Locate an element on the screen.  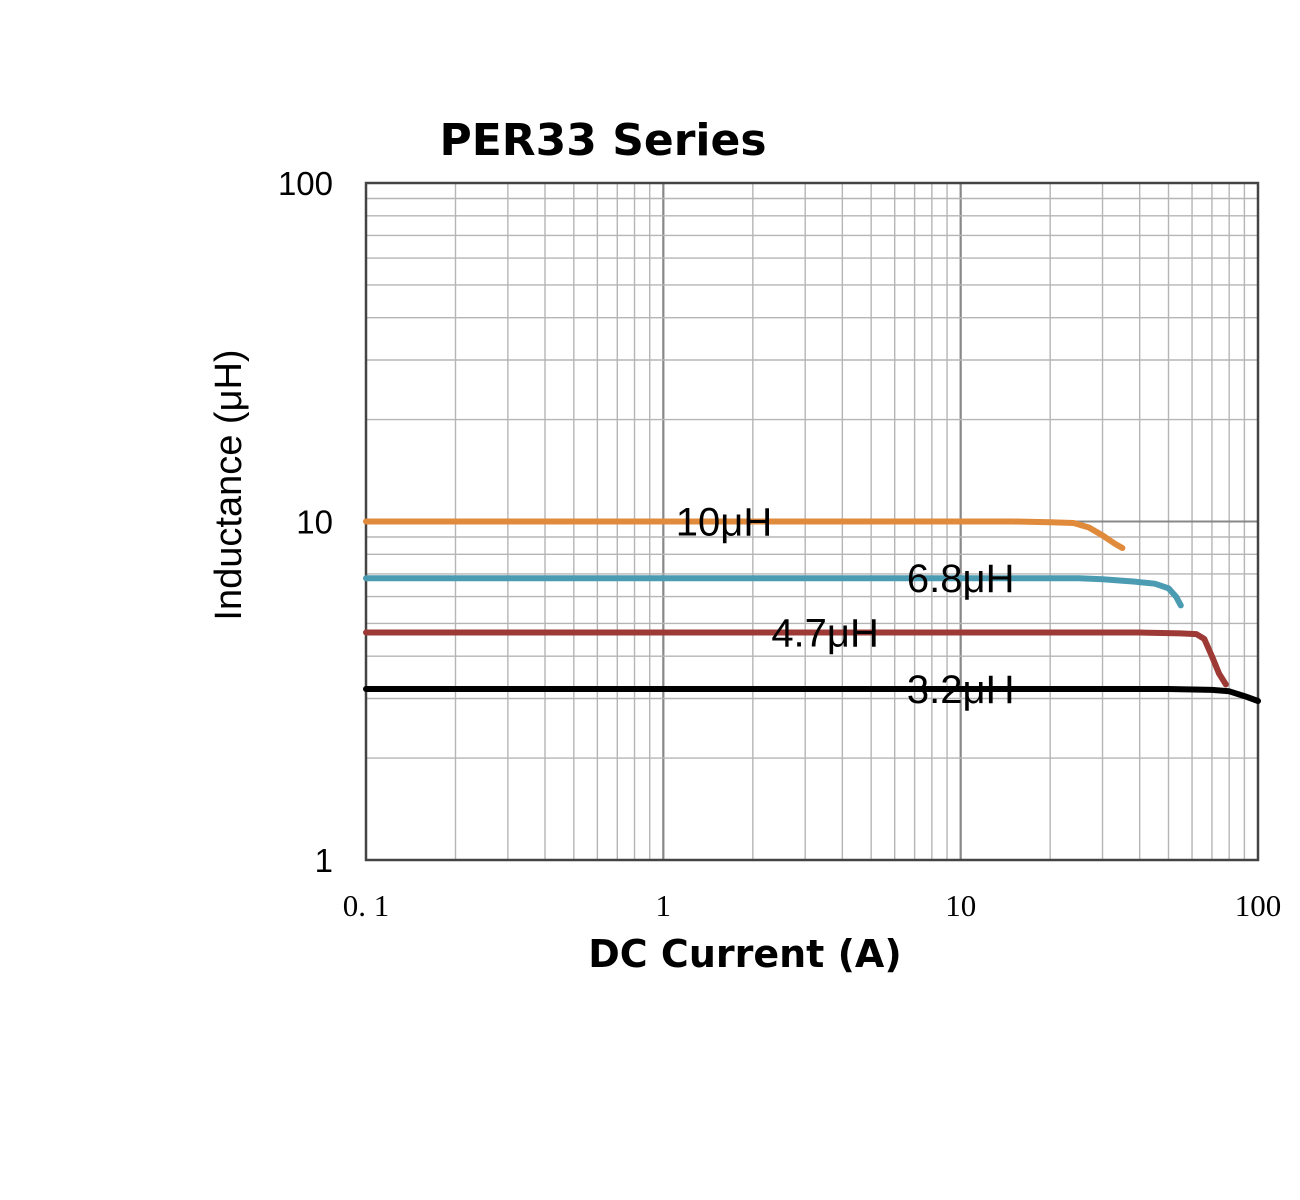
series-label: 3.2μH is located at coordinates (961, 690).